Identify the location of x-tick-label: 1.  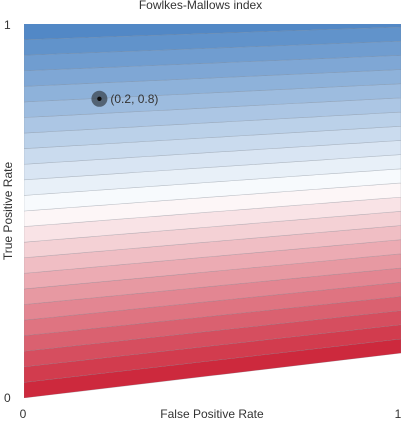
(398, 414).